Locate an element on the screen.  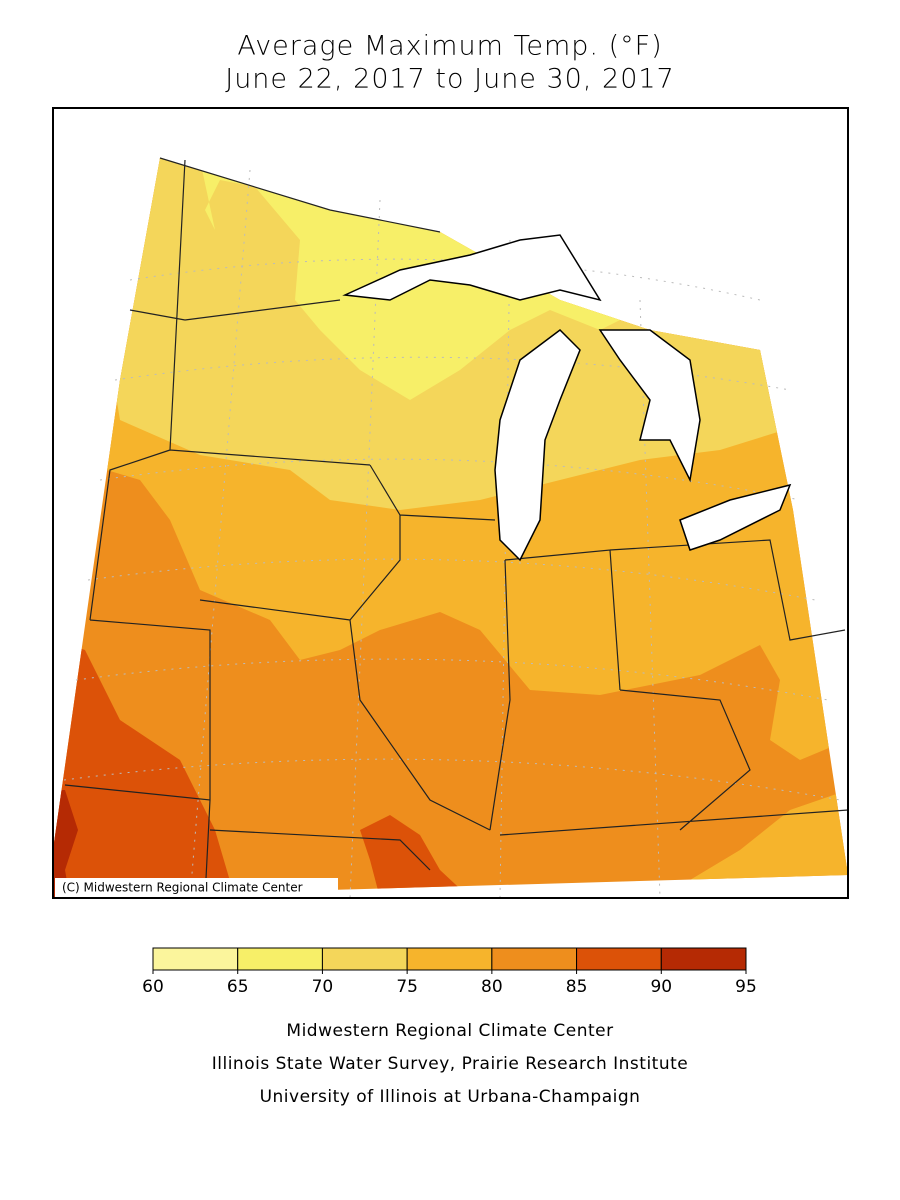
lake-erie is located at coordinates (735, 517).